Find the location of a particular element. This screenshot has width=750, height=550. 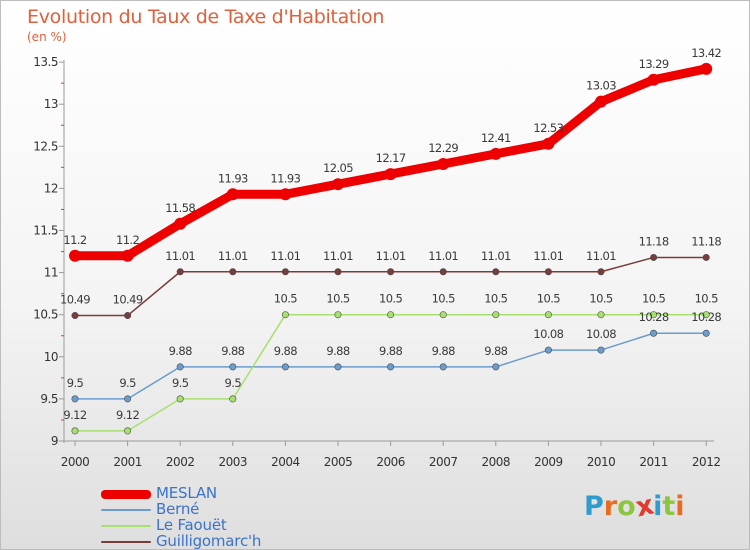

x-tick-label: 2006 is located at coordinates (390, 462).